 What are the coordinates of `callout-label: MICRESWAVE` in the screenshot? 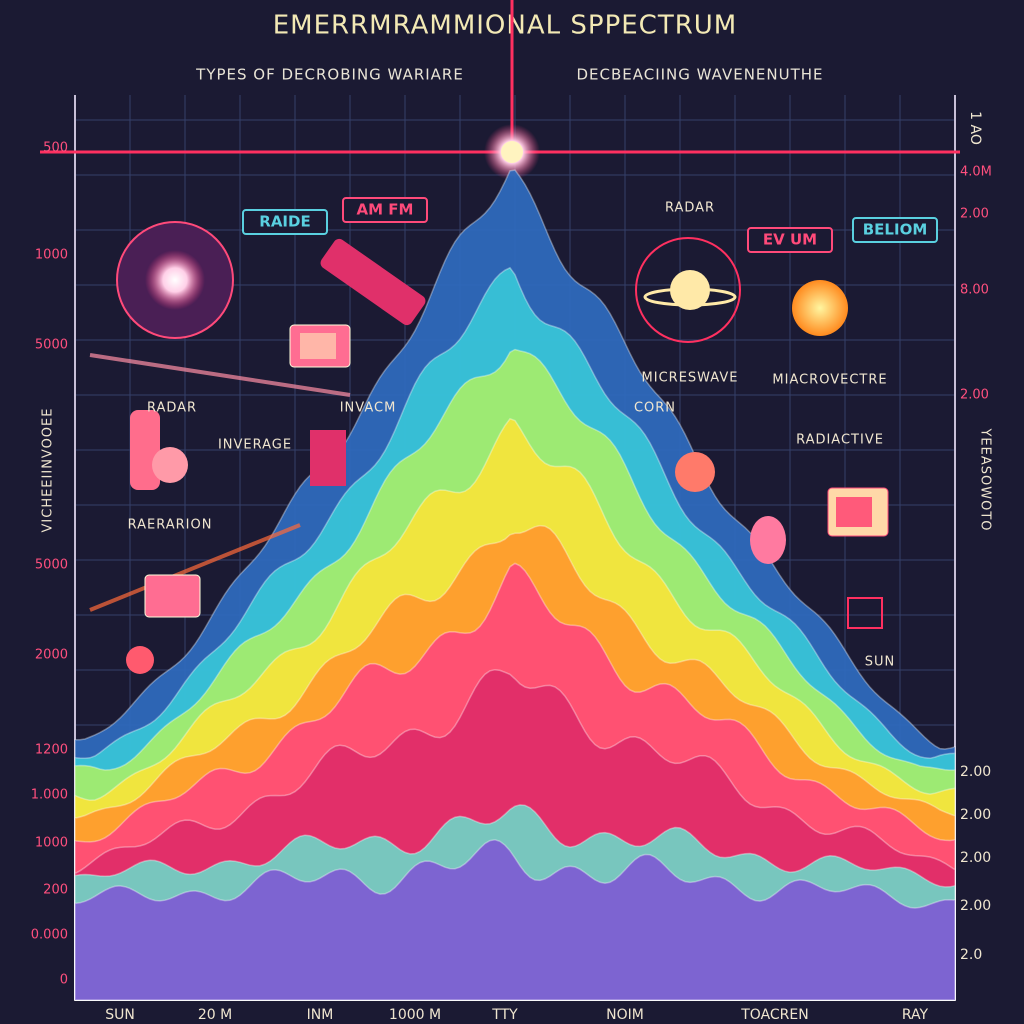 It's located at (690, 378).